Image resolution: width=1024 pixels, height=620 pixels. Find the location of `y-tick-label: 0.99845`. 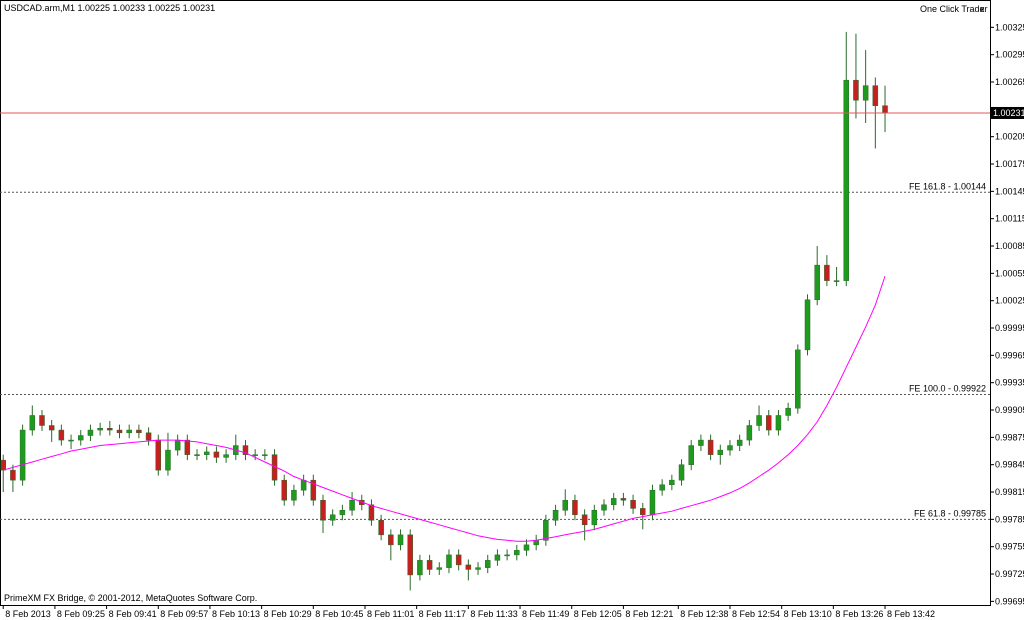

y-tick-label: 0.99845 is located at coordinates (1009, 465).